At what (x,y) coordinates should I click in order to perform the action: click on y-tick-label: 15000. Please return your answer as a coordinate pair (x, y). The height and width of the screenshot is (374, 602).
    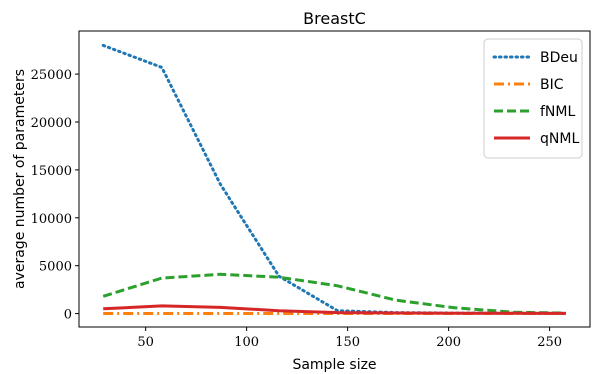
    Looking at the image, I should click on (51, 171).